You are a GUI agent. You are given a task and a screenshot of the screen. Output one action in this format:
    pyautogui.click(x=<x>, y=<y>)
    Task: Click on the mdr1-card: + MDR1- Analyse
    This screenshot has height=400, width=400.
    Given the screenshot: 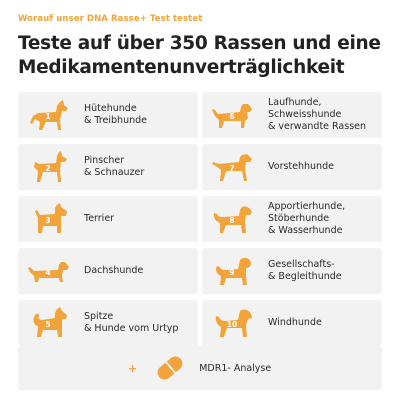 What is the action you would take?
    pyautogui.click(x=200, y=368)
    